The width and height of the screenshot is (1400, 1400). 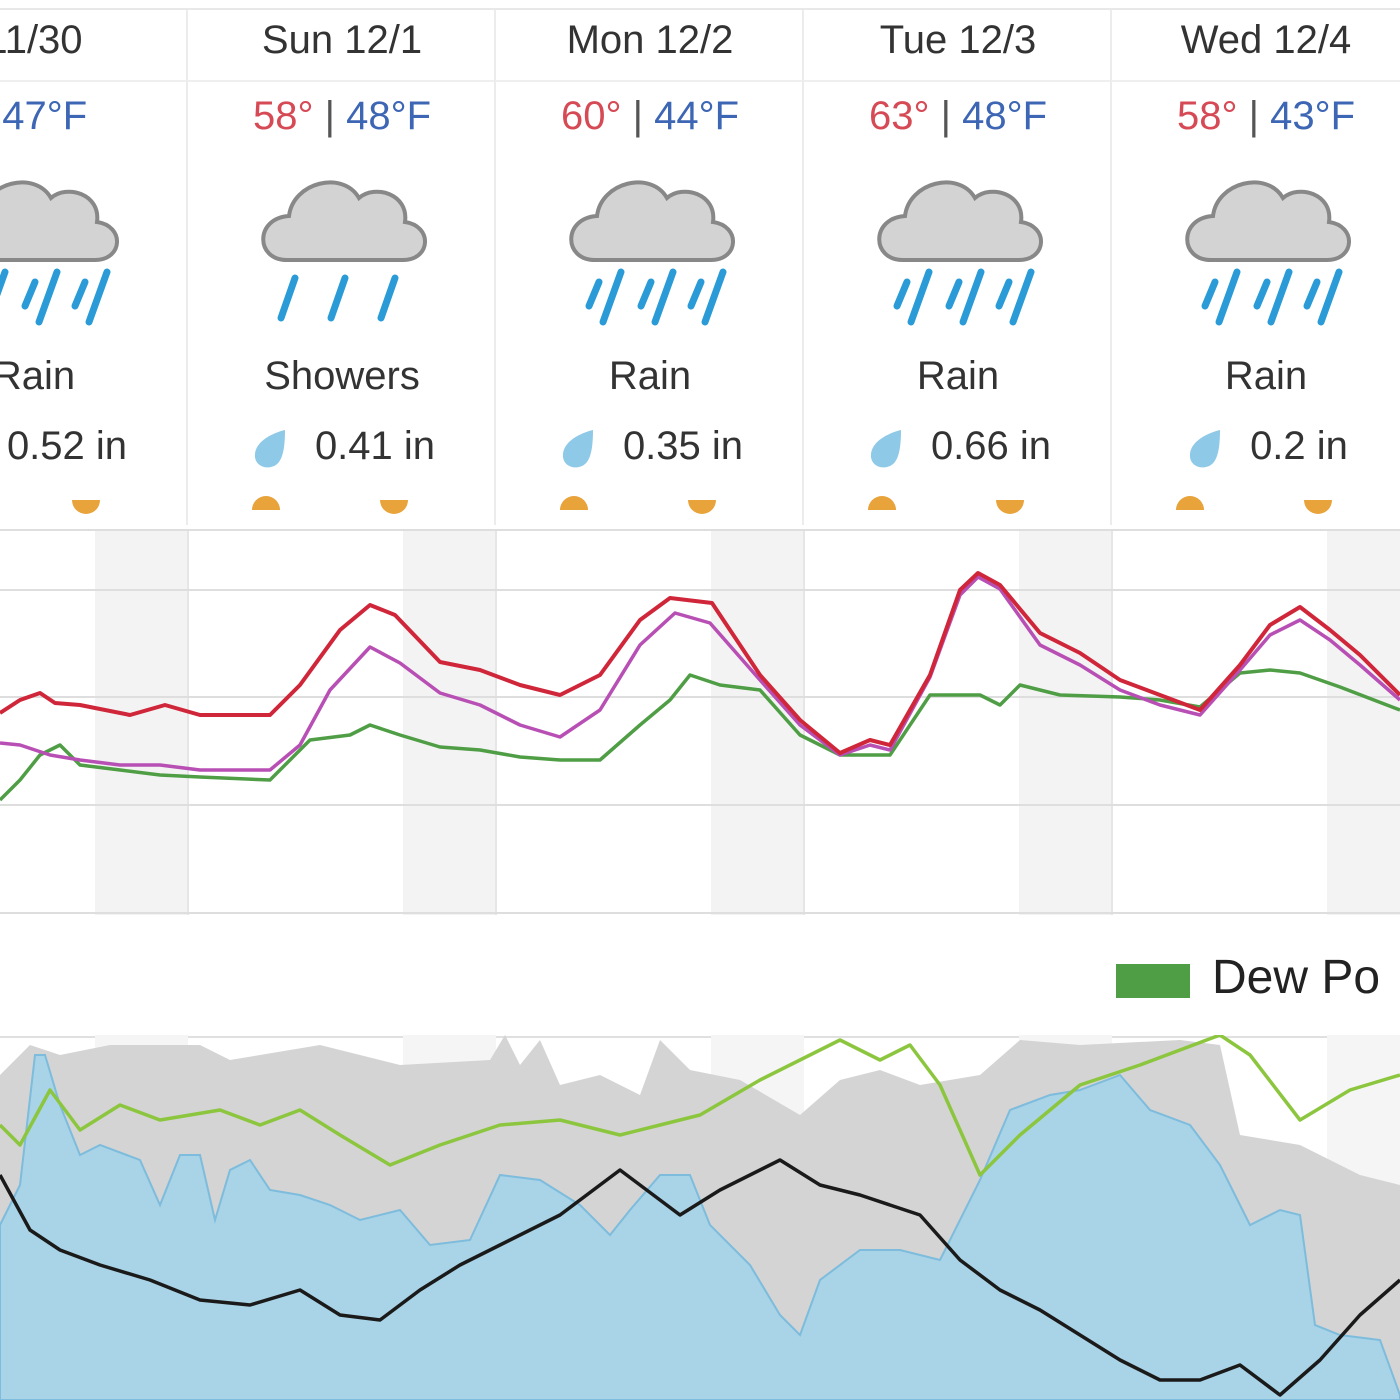 What do you see at coordinates (94, 116) in the screenshot?
I see `temperature-range: | 47°F` at bounding box center [94, 116].